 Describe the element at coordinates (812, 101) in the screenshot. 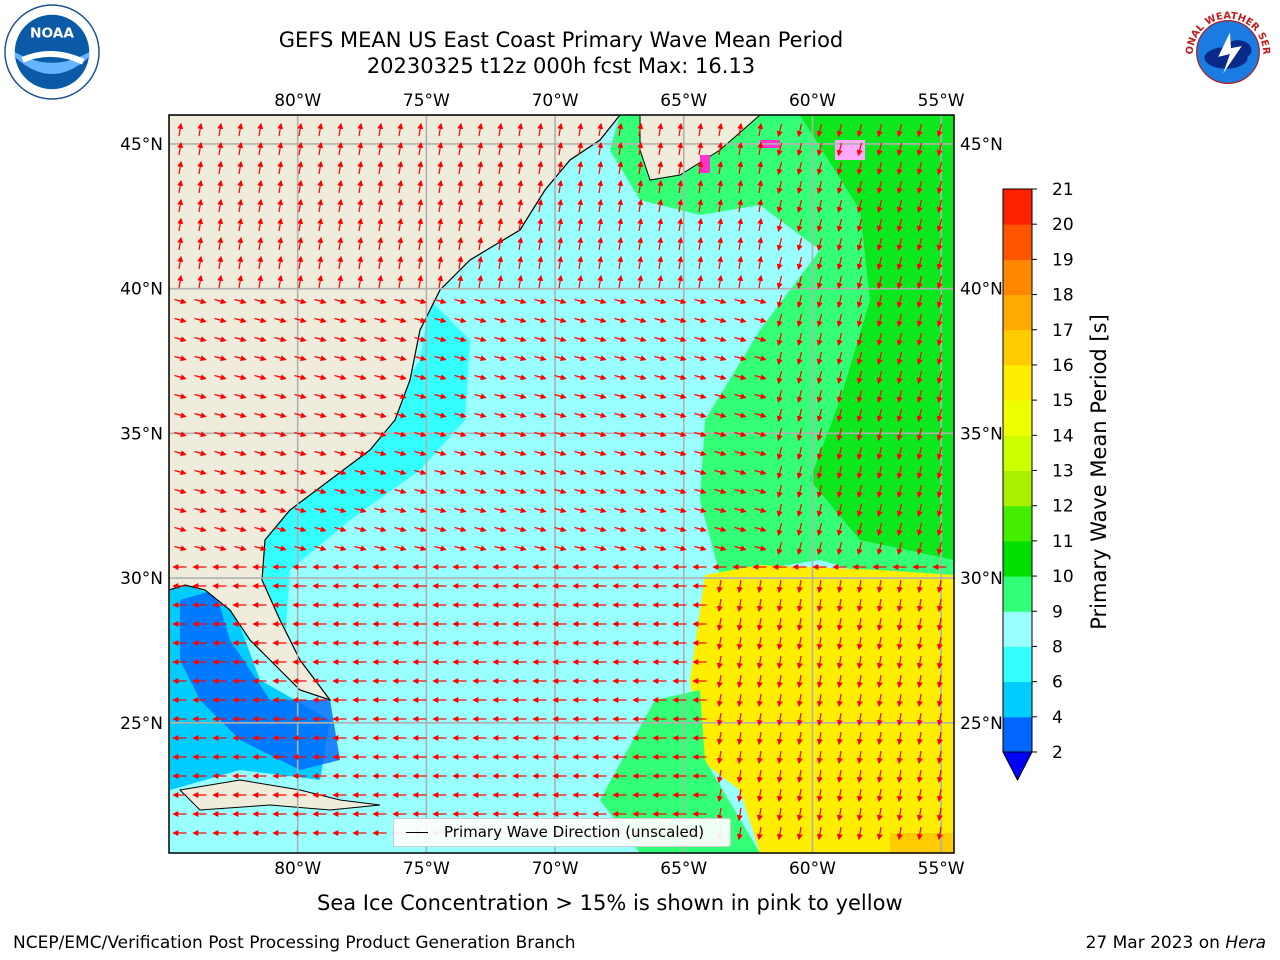

I see `top-lon-label: 60°W` at that location.